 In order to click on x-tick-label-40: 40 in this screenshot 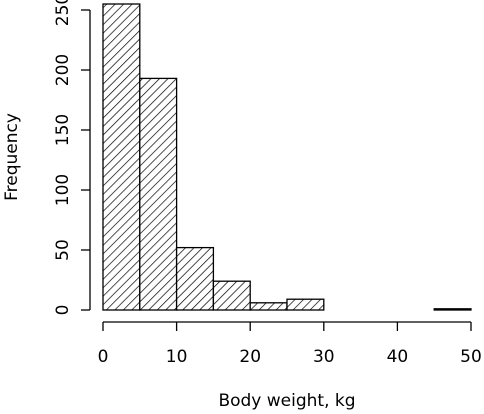, I will do `click(398, 357)`.